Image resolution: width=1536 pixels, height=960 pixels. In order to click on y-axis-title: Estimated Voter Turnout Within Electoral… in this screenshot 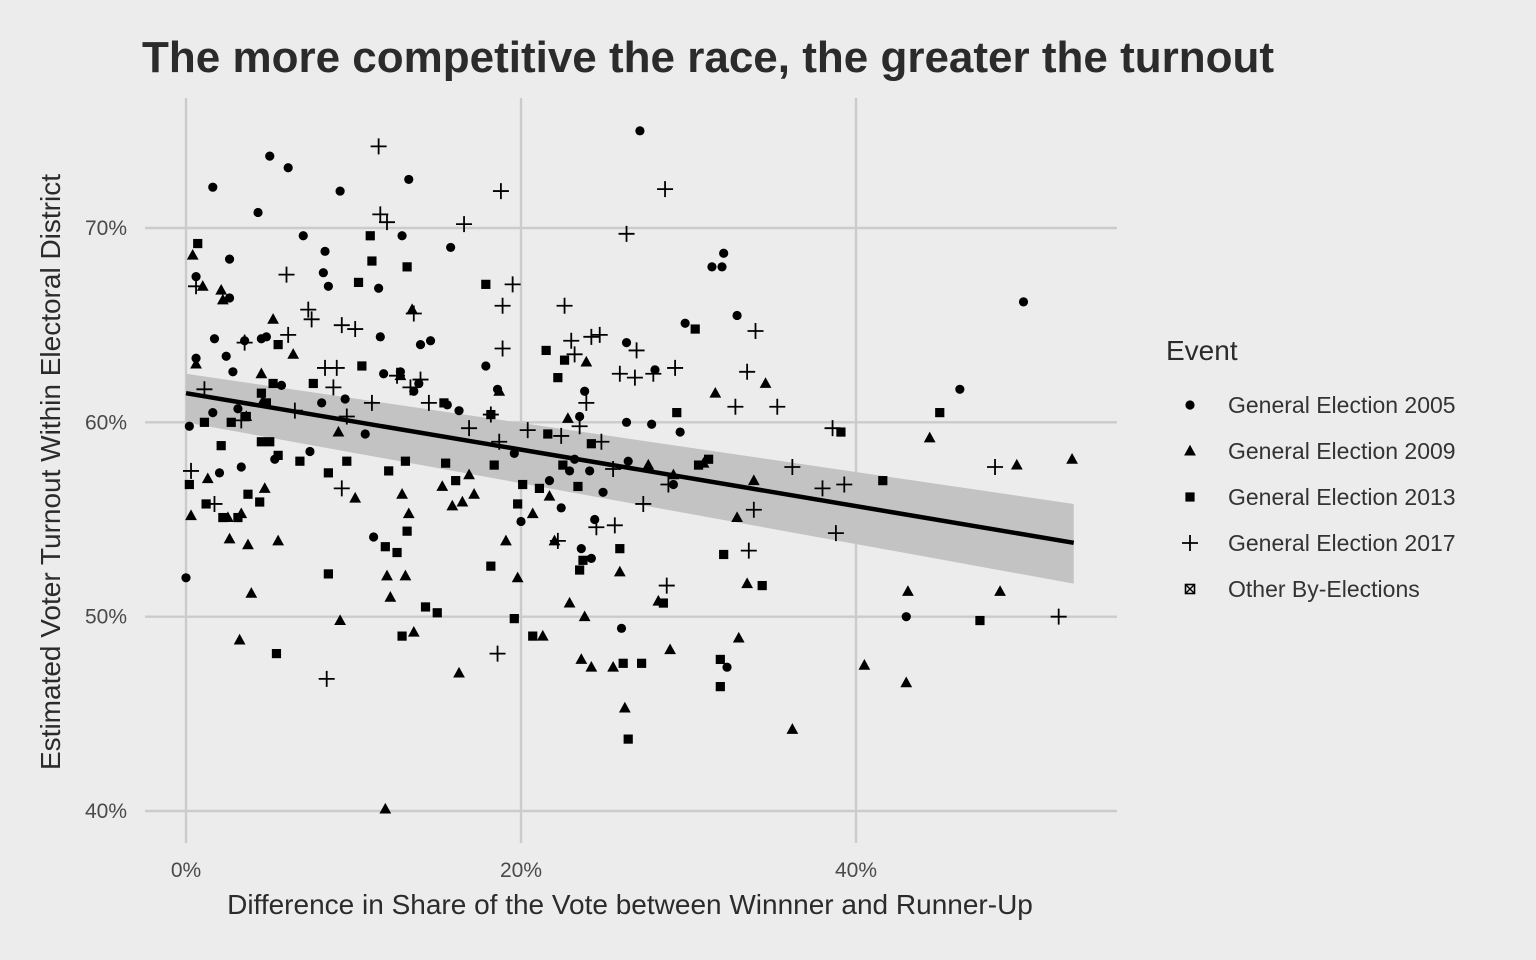, I will do `click(50, 472)`.